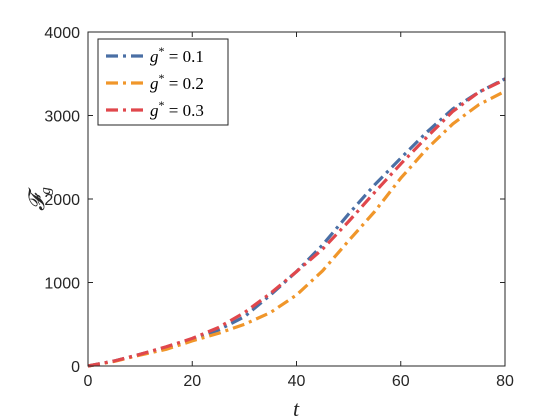  Describe the element at coordinates (296, 408) in the screenshot. I see `x-axis-label: t` at that location.